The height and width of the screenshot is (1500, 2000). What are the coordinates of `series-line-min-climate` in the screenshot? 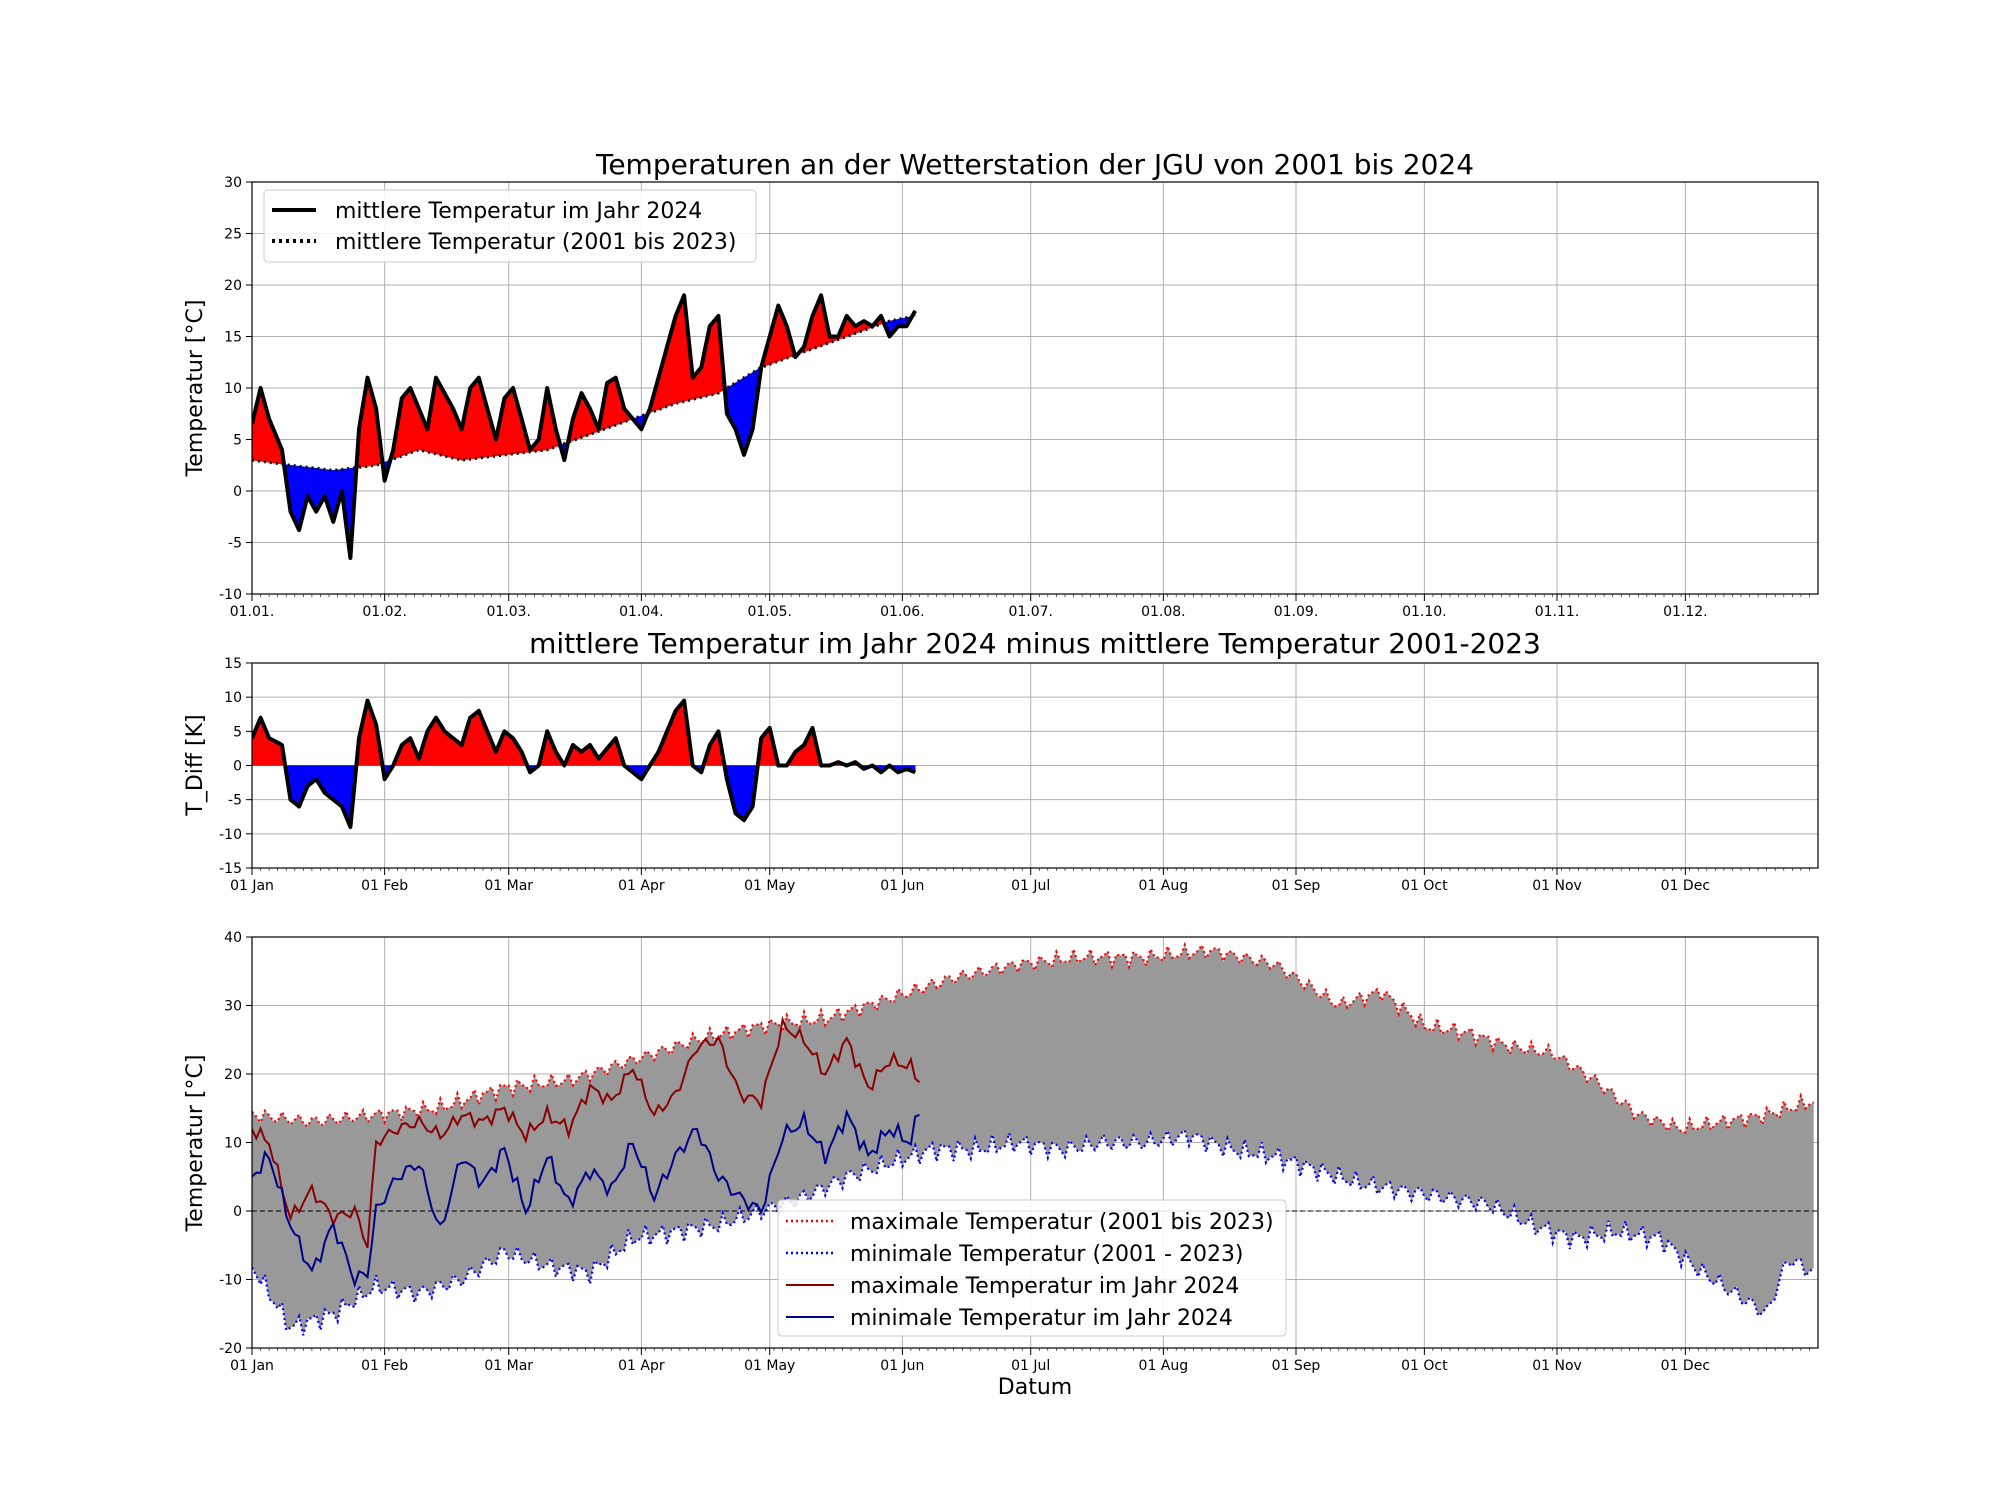 It's located at (1033, 1231).